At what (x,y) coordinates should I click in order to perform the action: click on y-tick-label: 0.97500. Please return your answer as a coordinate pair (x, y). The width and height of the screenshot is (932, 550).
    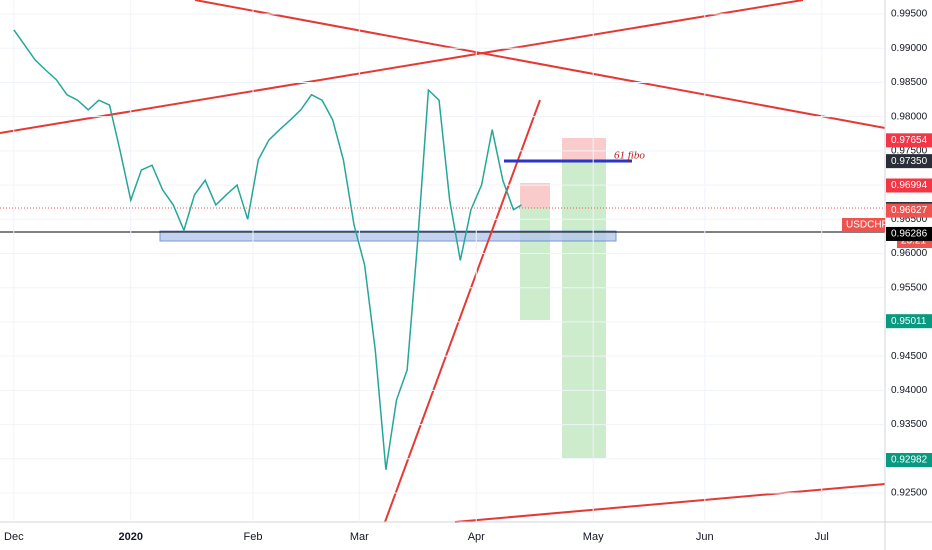
    Looking at the image, I should click on (909, 151).